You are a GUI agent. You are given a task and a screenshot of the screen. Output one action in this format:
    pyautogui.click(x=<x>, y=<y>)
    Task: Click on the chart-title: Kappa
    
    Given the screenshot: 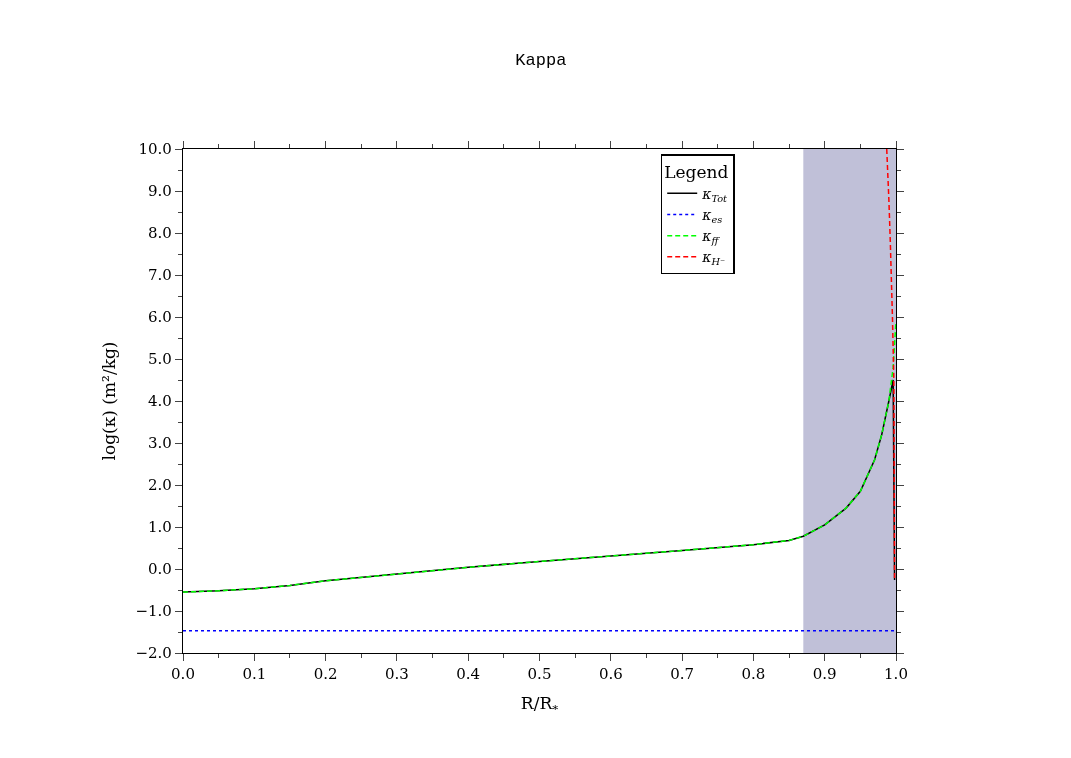 What is the action you would take?
    pyautogui.click(x=541, y=60)
    